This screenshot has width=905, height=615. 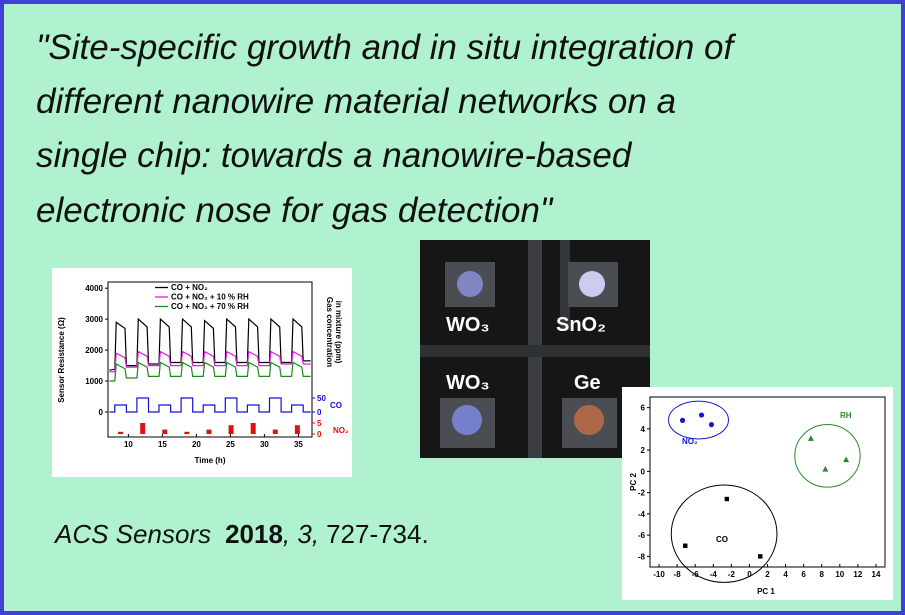 What do you see at coordinates (132, 534) in the screenshot?
I see `journal: ACS Sensors` at bounding box center [132, 534].